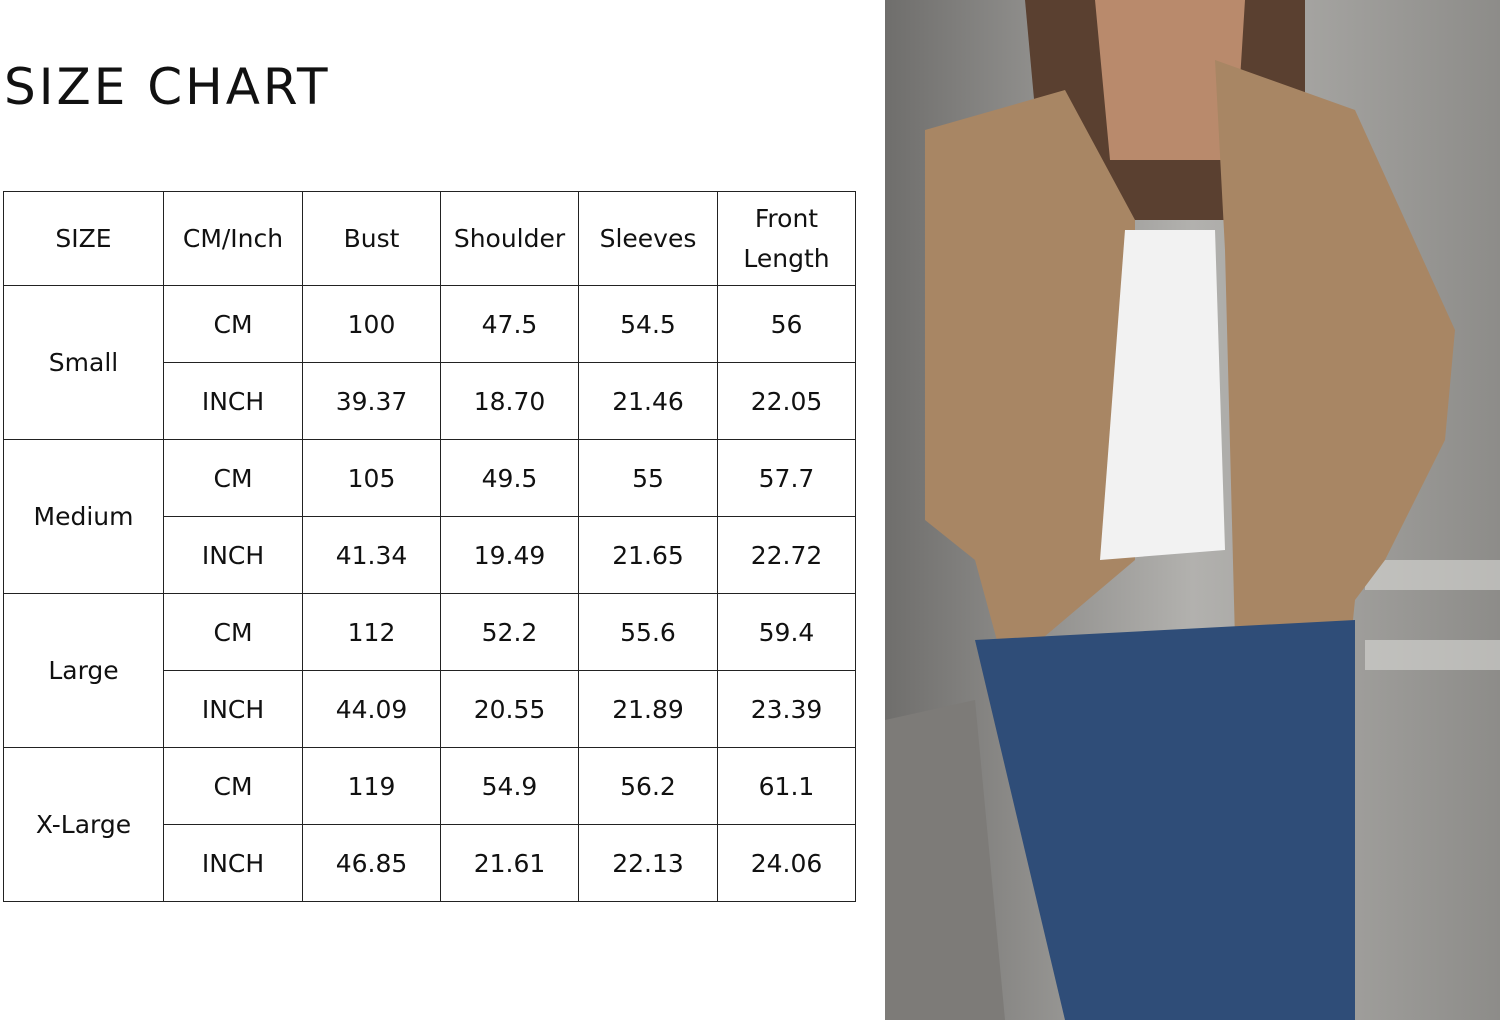 This screenshot has height=1020, width=1500. What do you see at coordinates (509, 238) in the screenshot?
I see `column-header: Shoulder` at bounding box center [509, 238].